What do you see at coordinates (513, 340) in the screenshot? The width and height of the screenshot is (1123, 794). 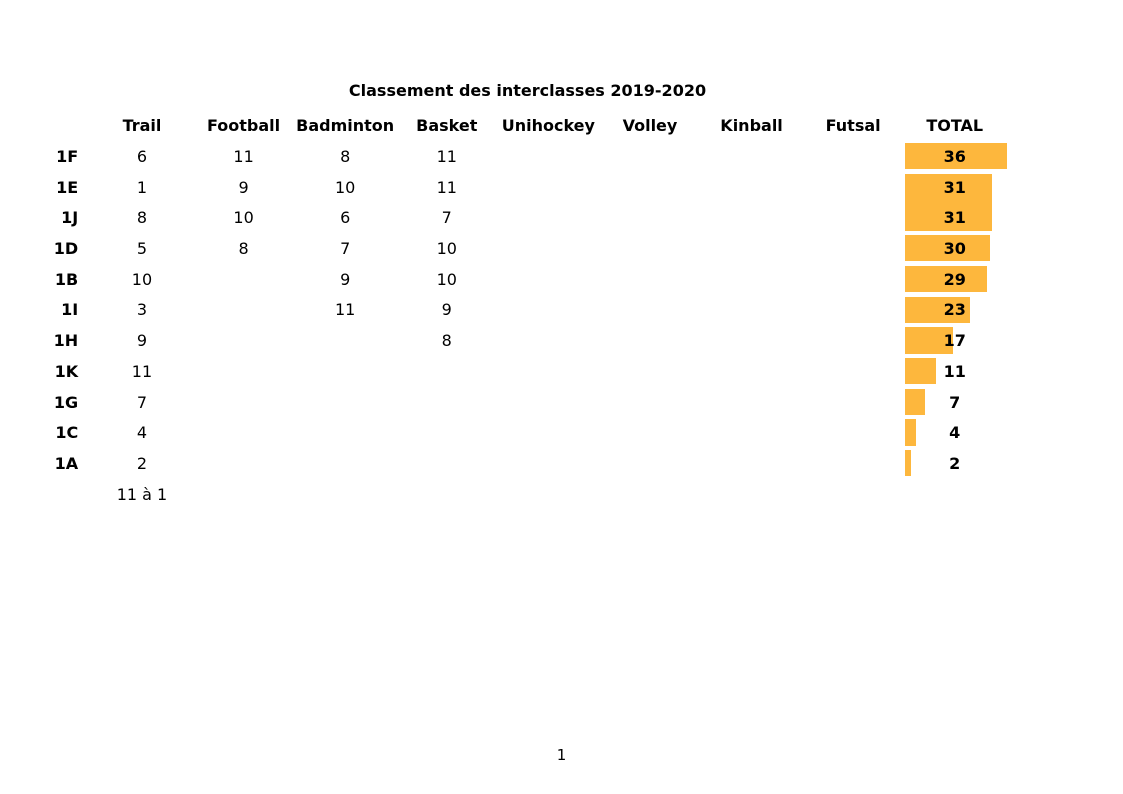 I see `table-row: 1H 9 8 17` at bounding box center [513, 340].